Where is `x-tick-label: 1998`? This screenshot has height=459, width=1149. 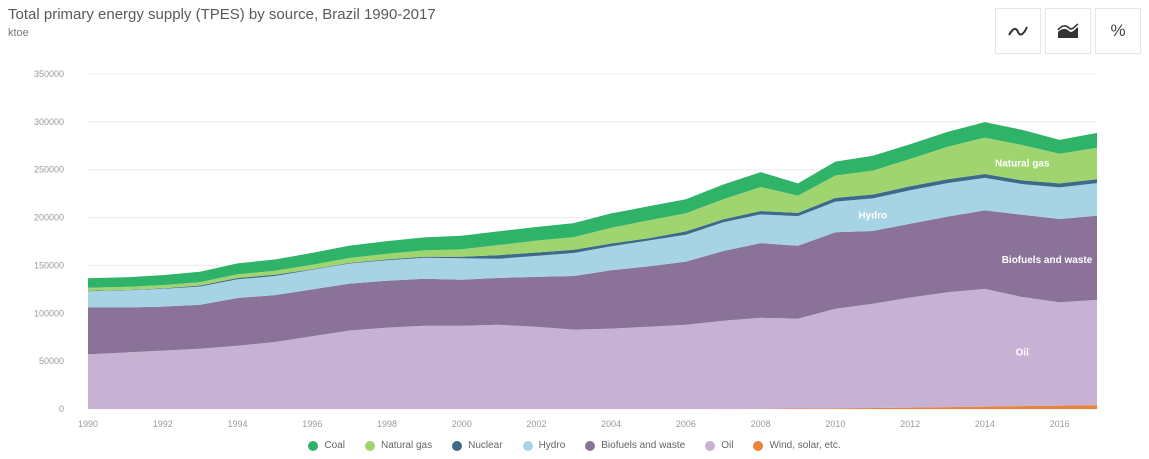
x-tick-label: 1998 is located at coordinates (387, 424).